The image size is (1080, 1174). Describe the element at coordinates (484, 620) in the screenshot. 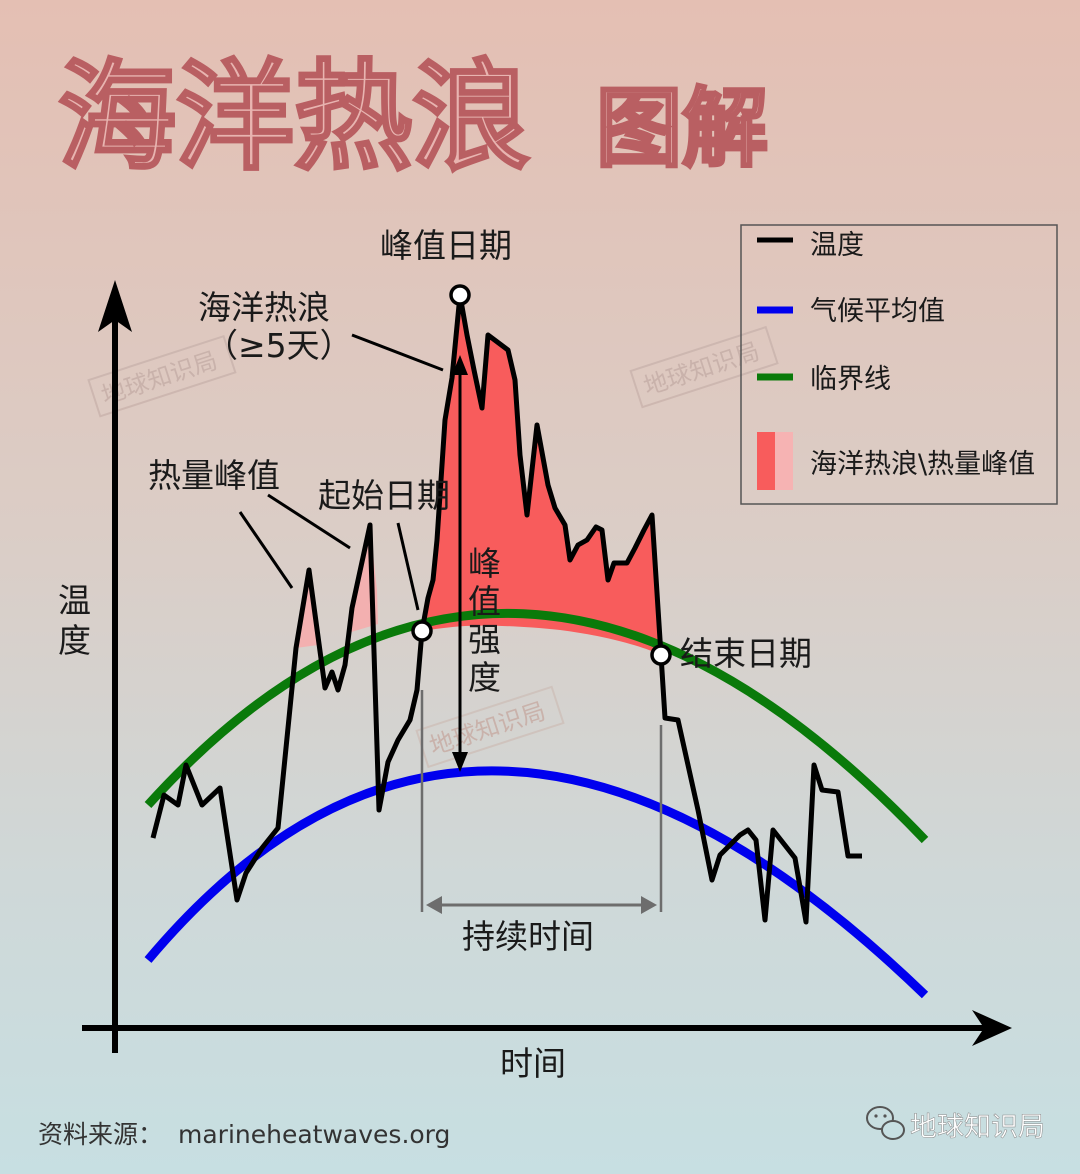

I see `peak-intensity-label: 峰值强度` at that location.